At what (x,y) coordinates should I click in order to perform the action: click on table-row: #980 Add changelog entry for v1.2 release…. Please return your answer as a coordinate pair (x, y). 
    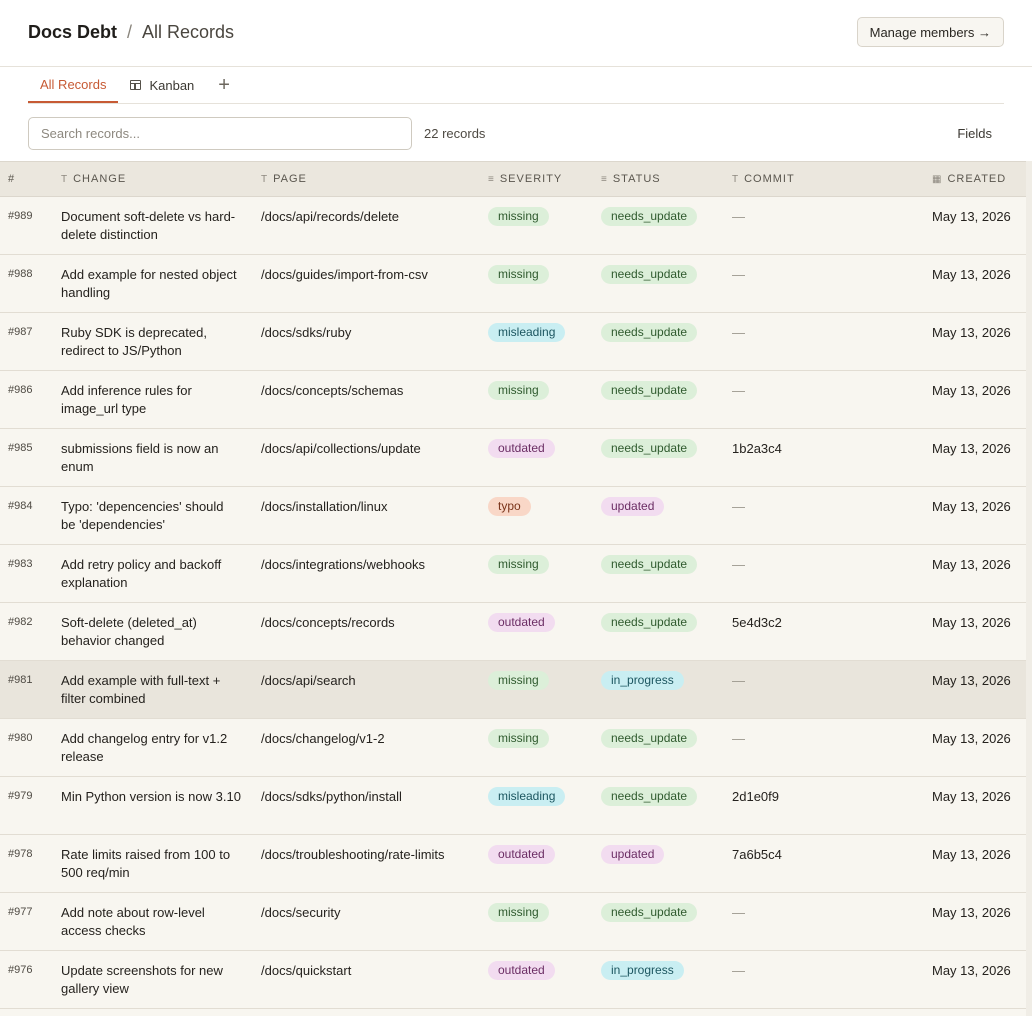
    Looking at the image, I should click on (513, 748).